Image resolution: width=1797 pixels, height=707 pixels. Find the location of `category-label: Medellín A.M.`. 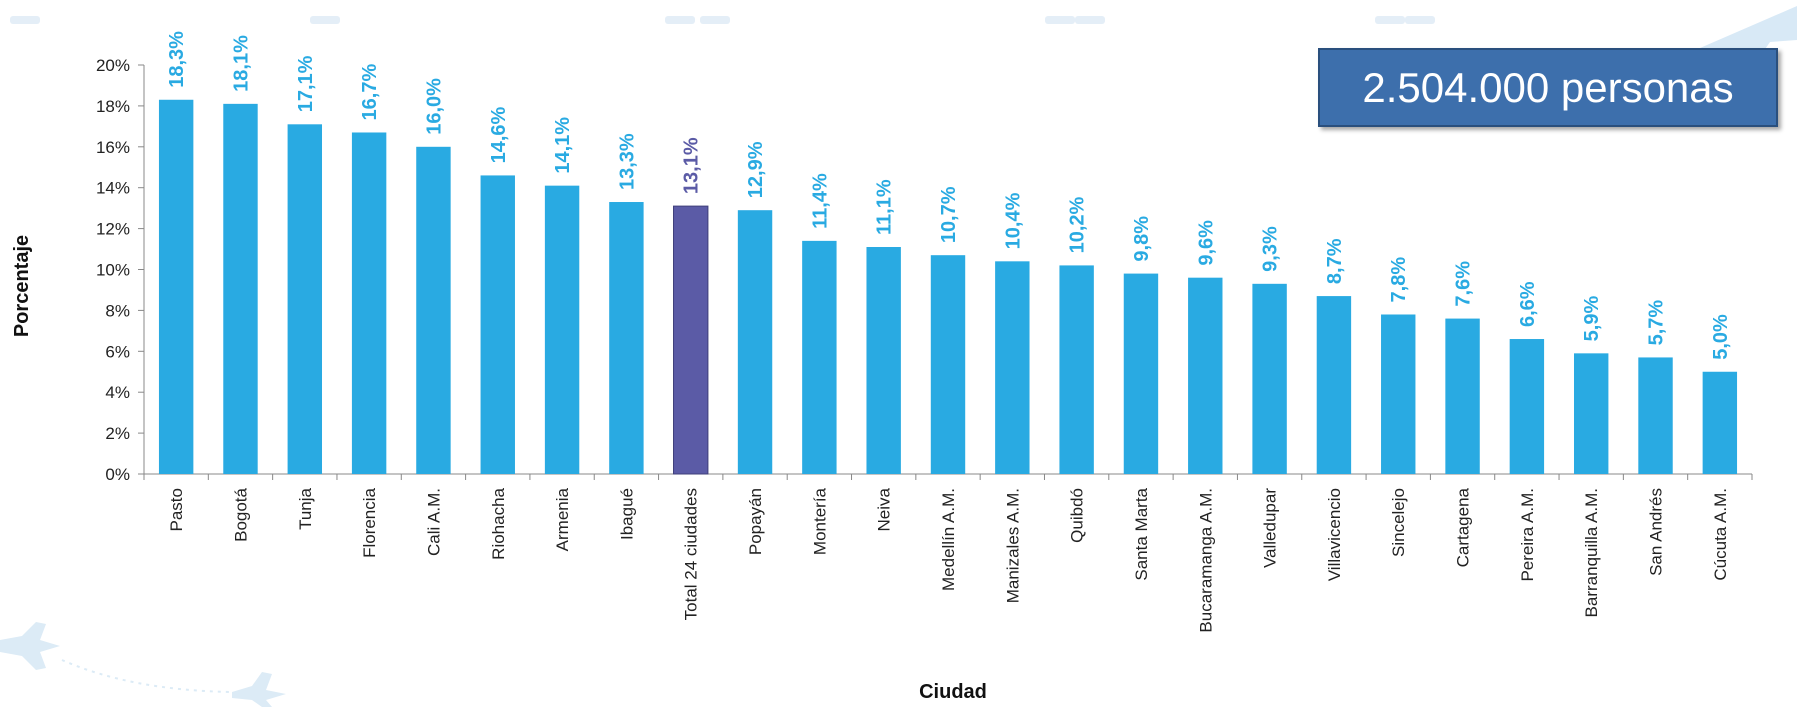

category-label: Medellín A.M. is located at coordinates (948, 539).